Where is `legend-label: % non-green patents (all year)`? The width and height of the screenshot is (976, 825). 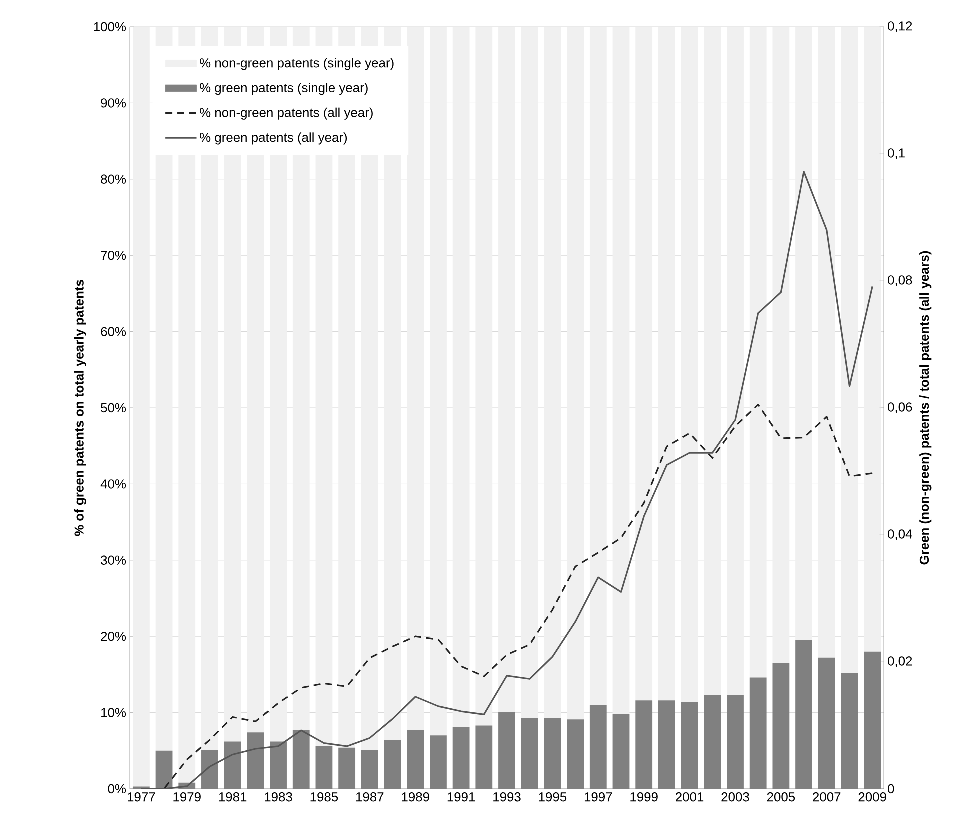 legend-label: % non-green patents (all year) is located at coordinates (286, 114).